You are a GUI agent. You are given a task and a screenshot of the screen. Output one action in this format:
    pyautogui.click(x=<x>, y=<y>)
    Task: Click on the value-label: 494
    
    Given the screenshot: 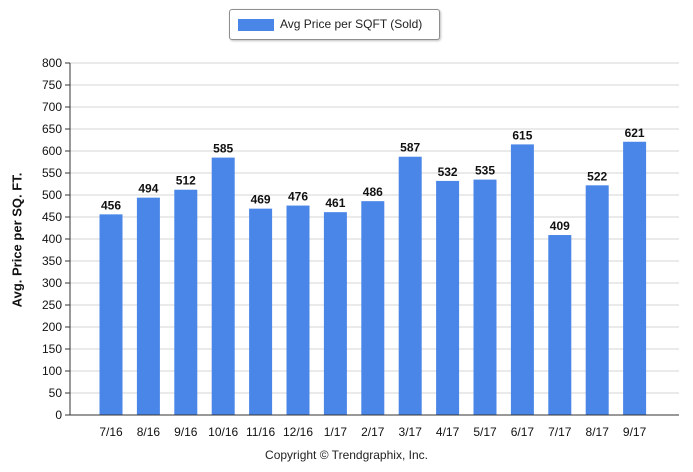 What is the action you would take?
    pyautogui.click(x=148, y=189)
    